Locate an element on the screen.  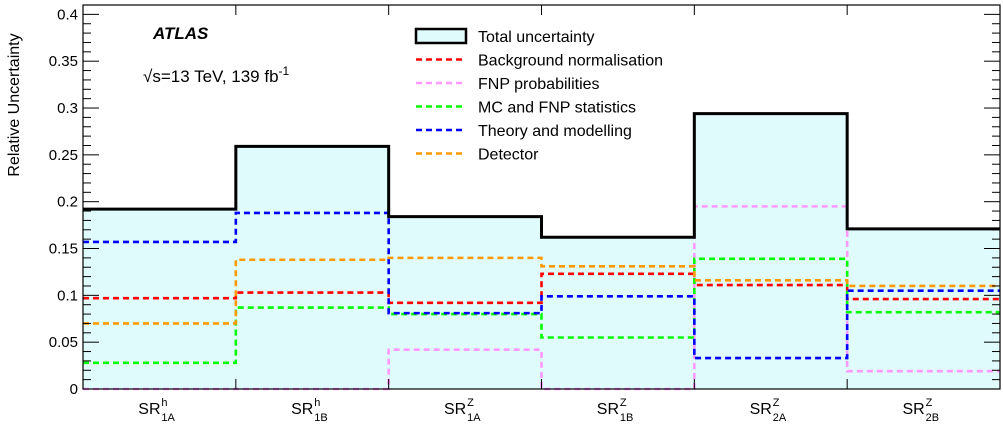
x-tick-label-srz2a: SR Z 2A is located at coordinates (768, 410).